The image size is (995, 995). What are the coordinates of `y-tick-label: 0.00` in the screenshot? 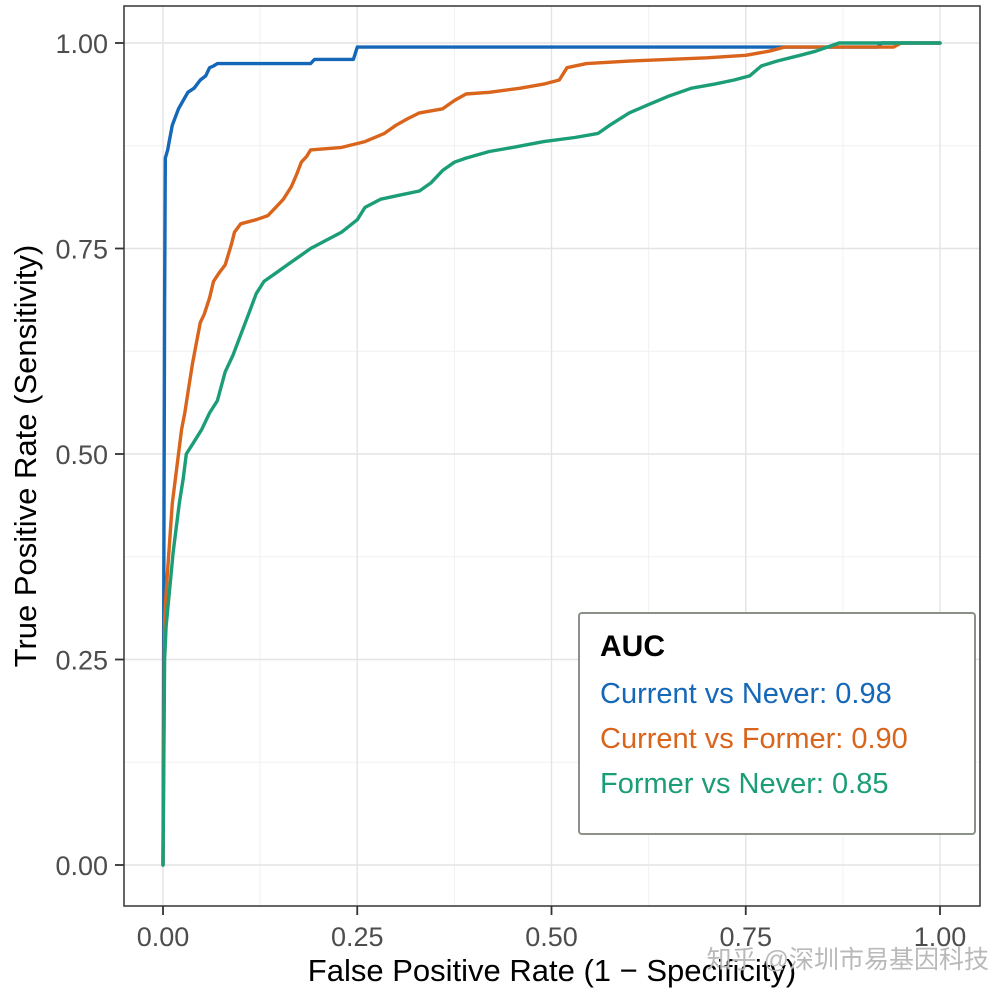 It's located at (81, 866).